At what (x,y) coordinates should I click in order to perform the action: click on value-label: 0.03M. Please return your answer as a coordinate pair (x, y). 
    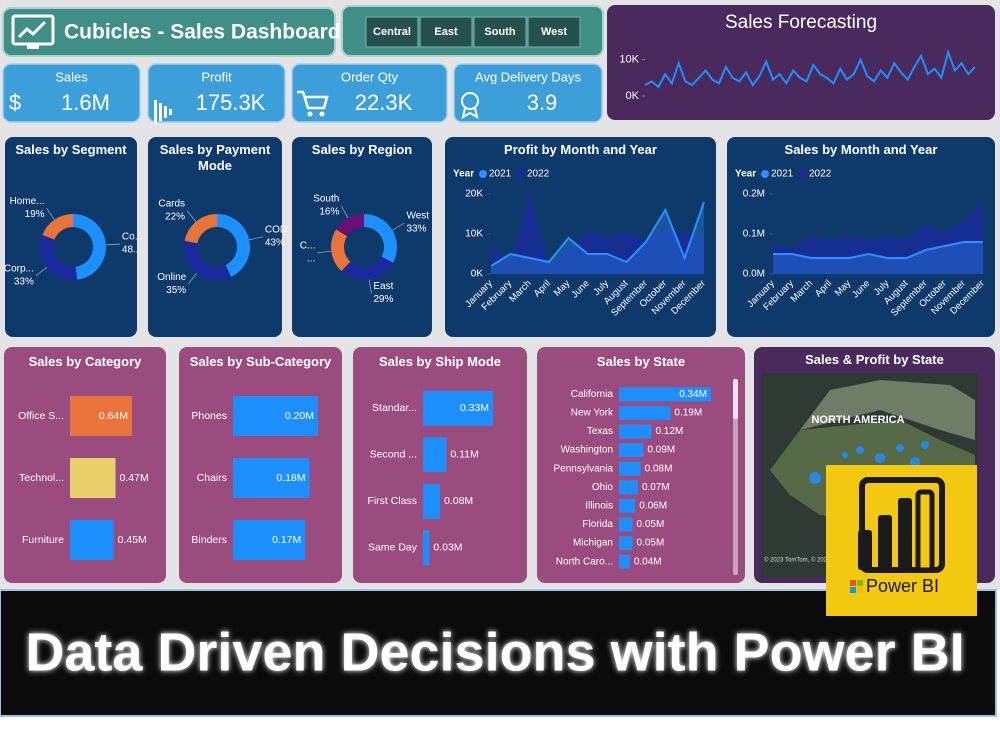
    Looking at the image, I should click on (447, 548).